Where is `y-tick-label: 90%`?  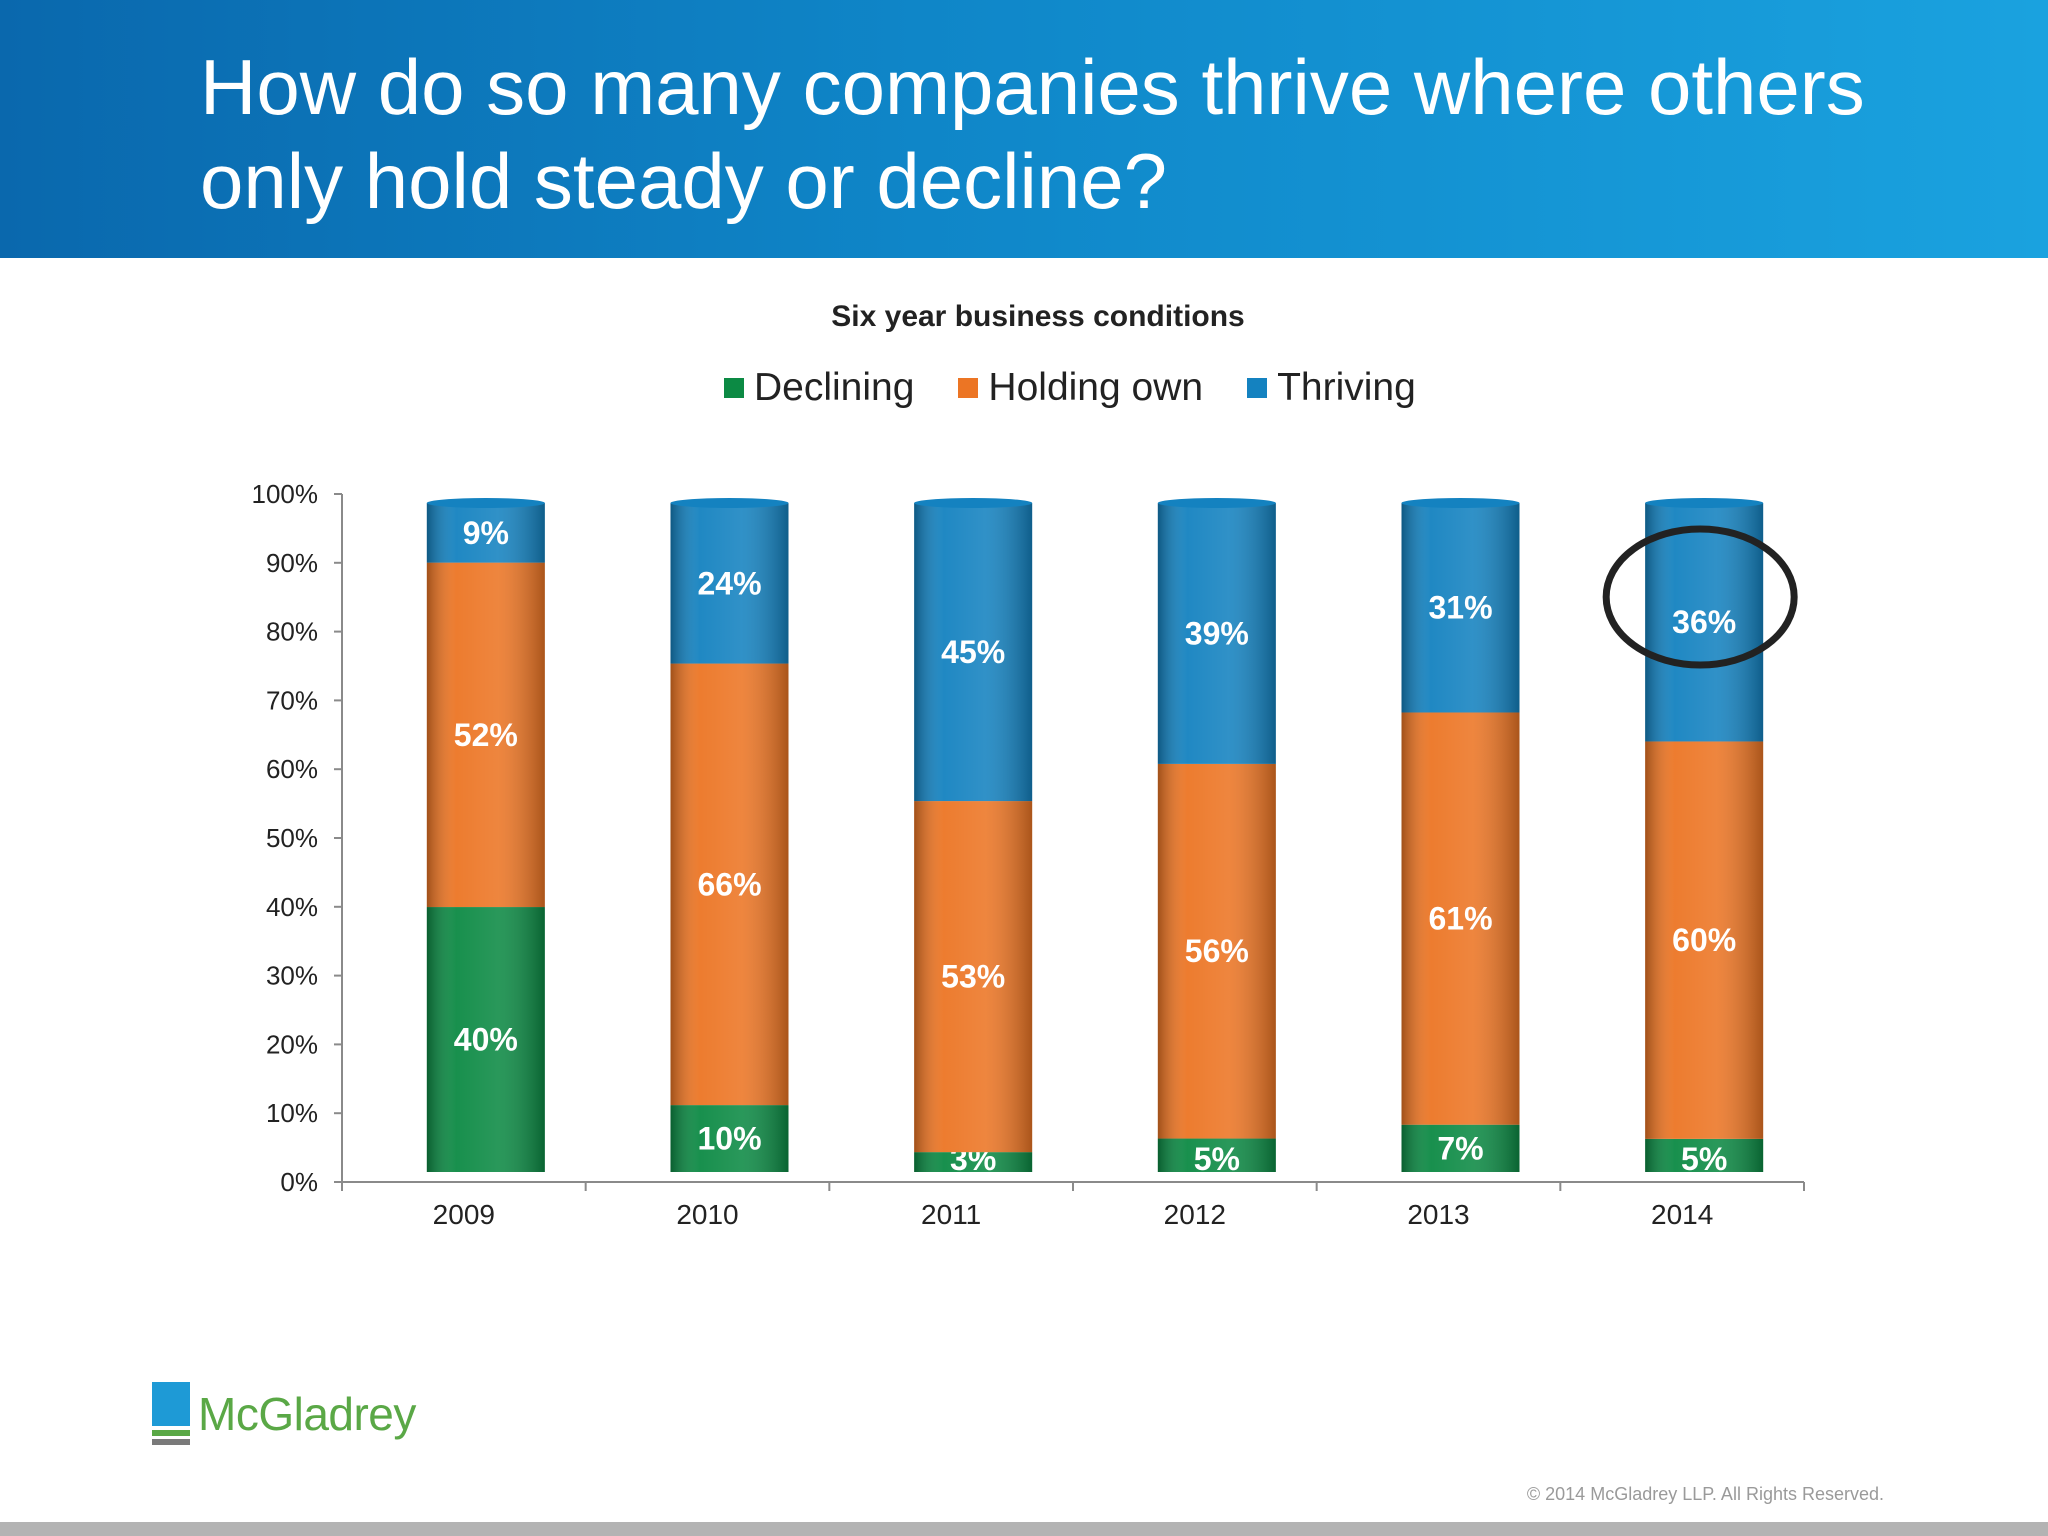 y-tick-label: 90% is located at coordinates (292, 563).